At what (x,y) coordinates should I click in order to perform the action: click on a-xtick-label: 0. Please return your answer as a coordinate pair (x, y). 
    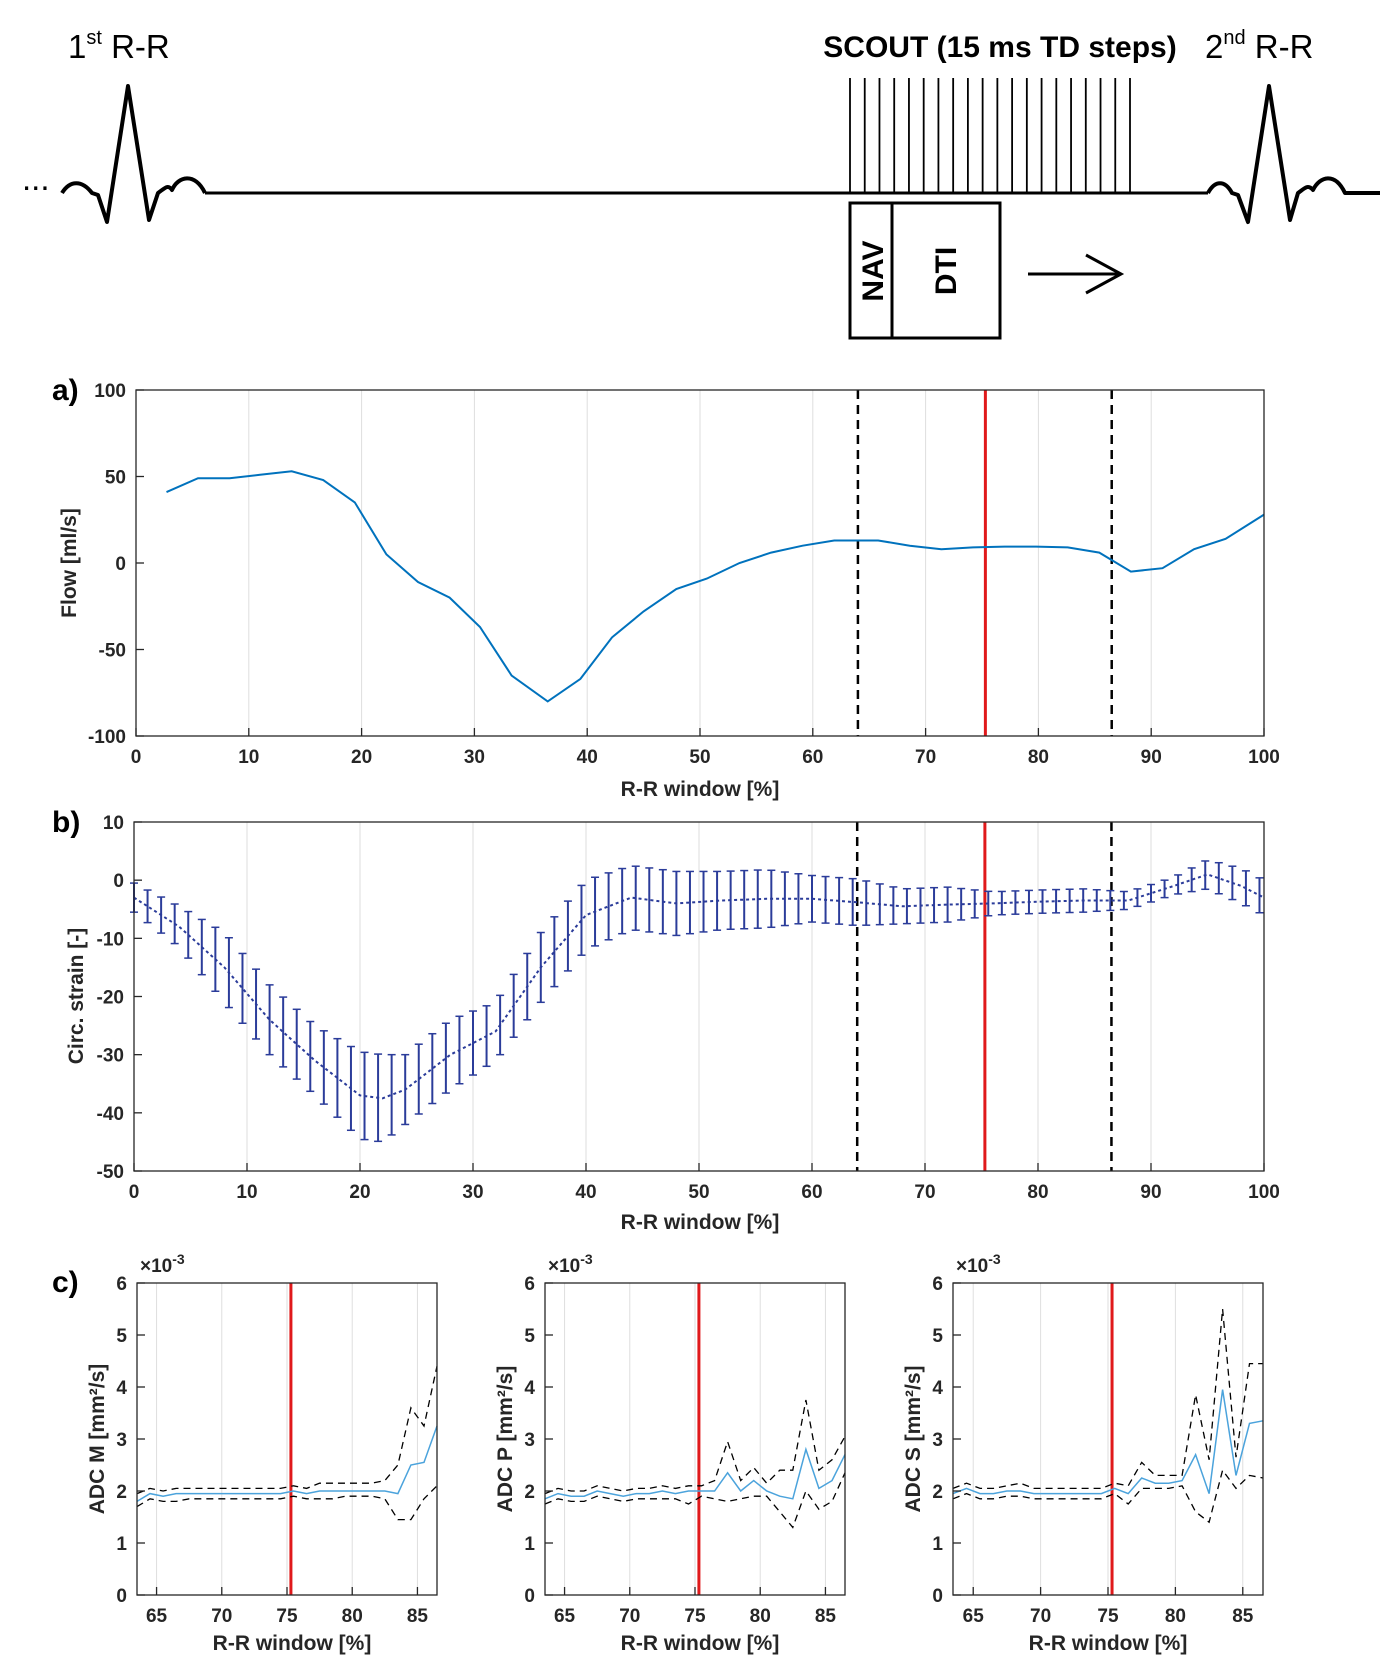
    Looking at the image, I should click on (136, 757).